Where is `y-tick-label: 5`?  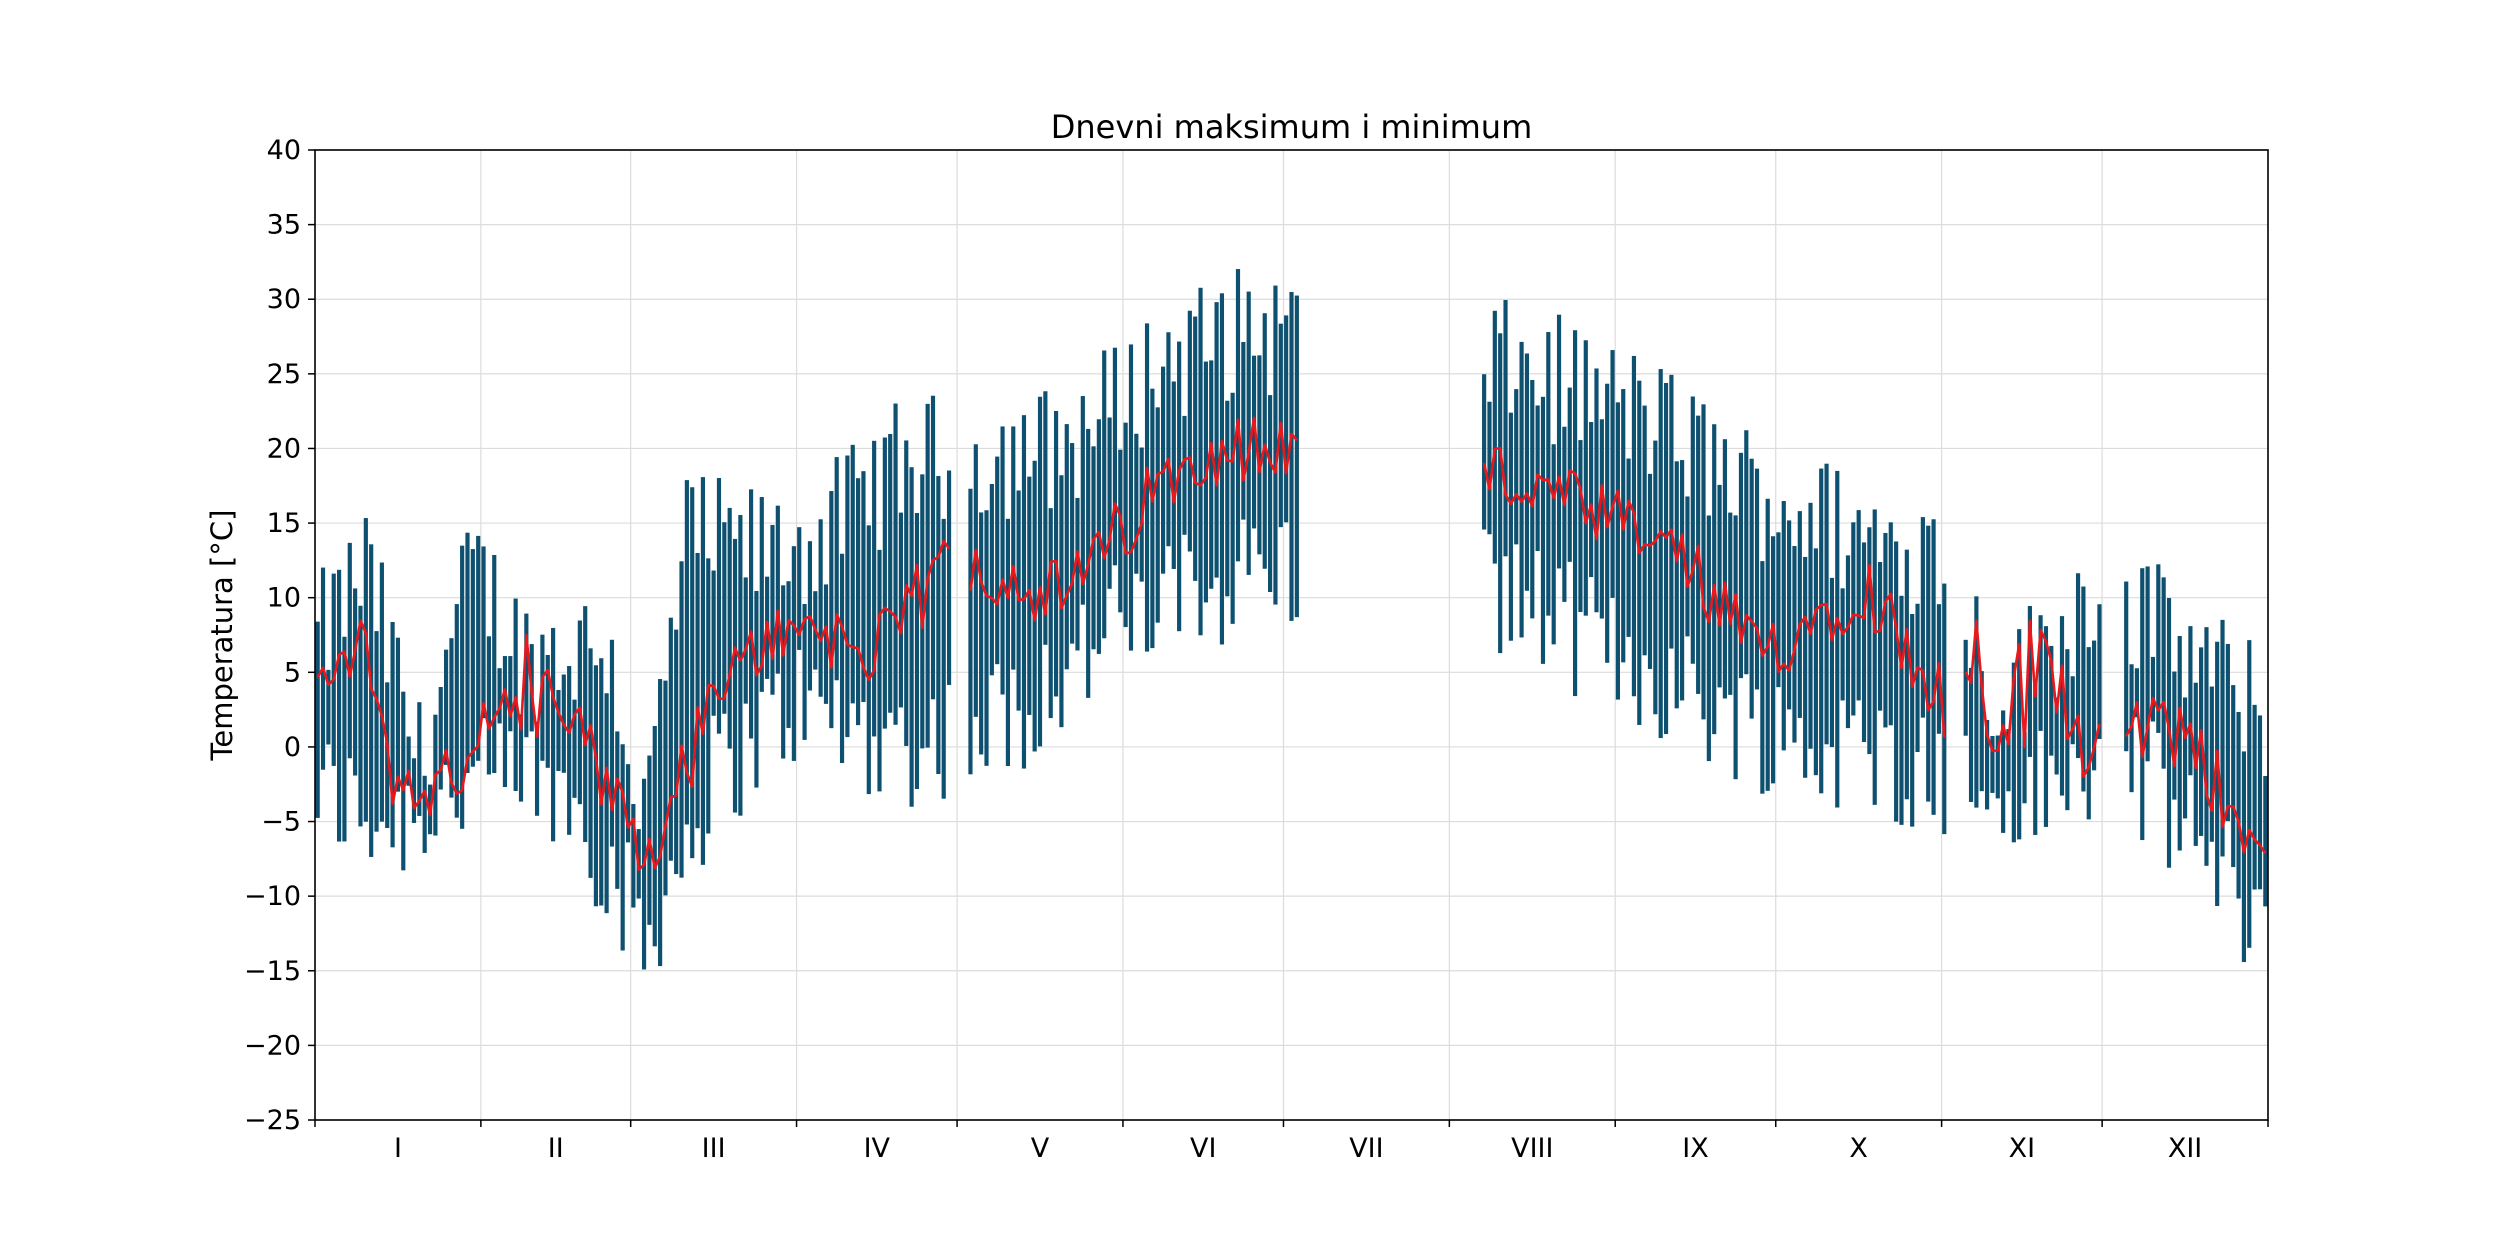
y-tick-label: 5 is located at coordinates (292, 672).